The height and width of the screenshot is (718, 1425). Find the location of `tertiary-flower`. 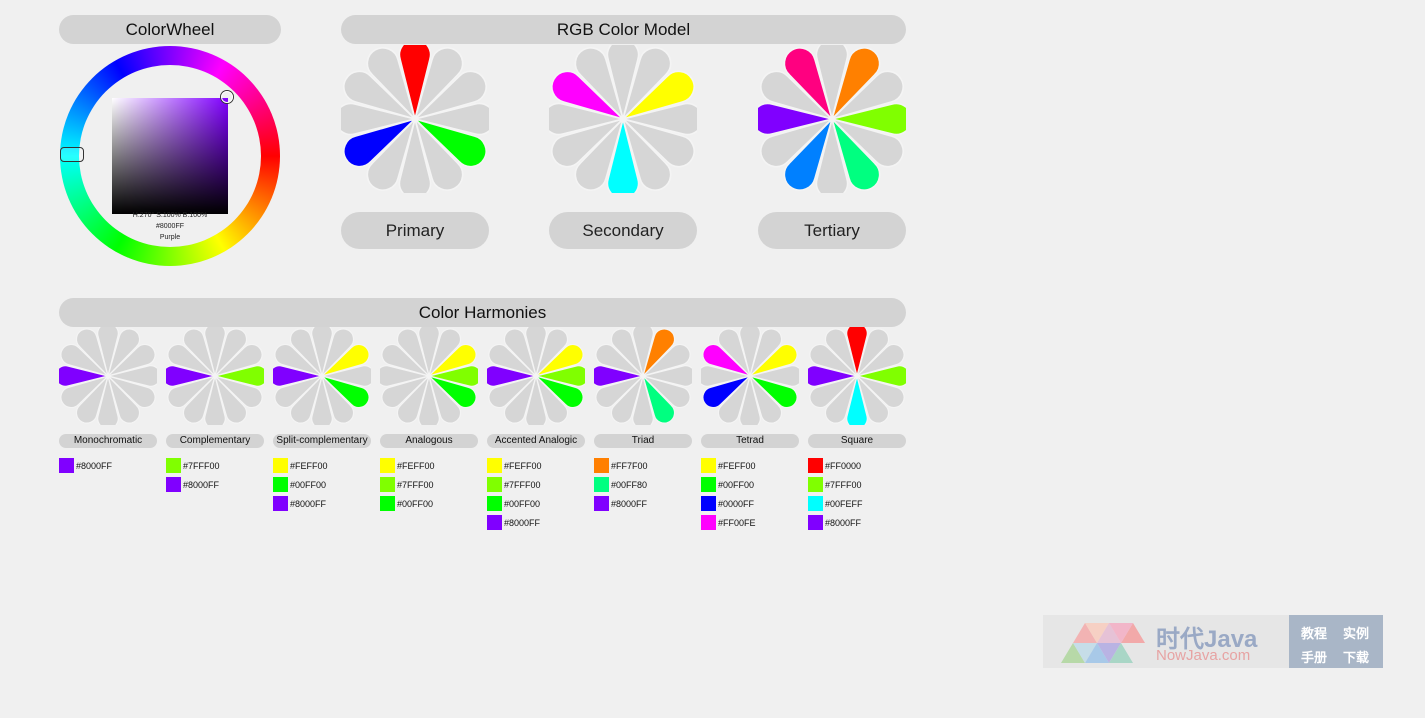

tertiary-flower is located at coordinates (832, 119).